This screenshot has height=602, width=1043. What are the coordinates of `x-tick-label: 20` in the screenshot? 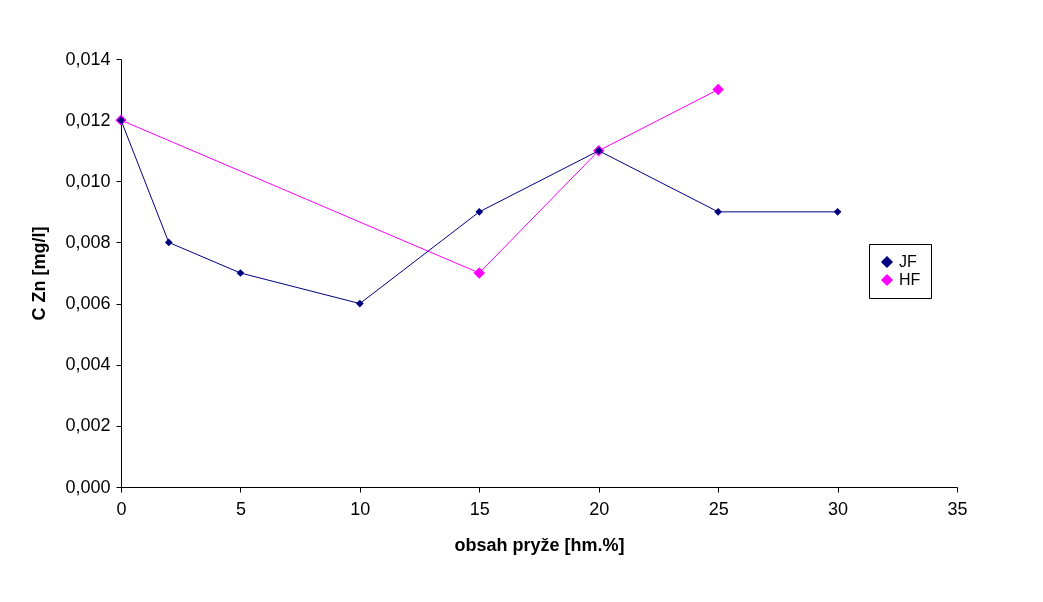 It's located at (599, 508).